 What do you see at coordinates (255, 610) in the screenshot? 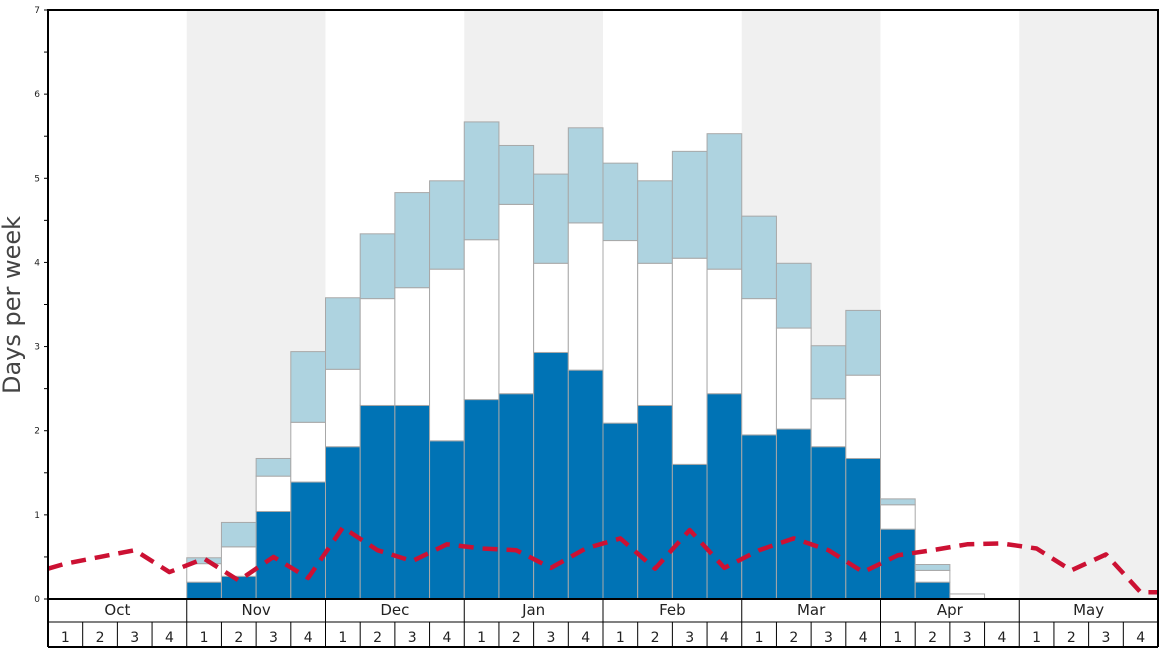
I see `month-label-nov: Nov` at bounding box center [255, 610].